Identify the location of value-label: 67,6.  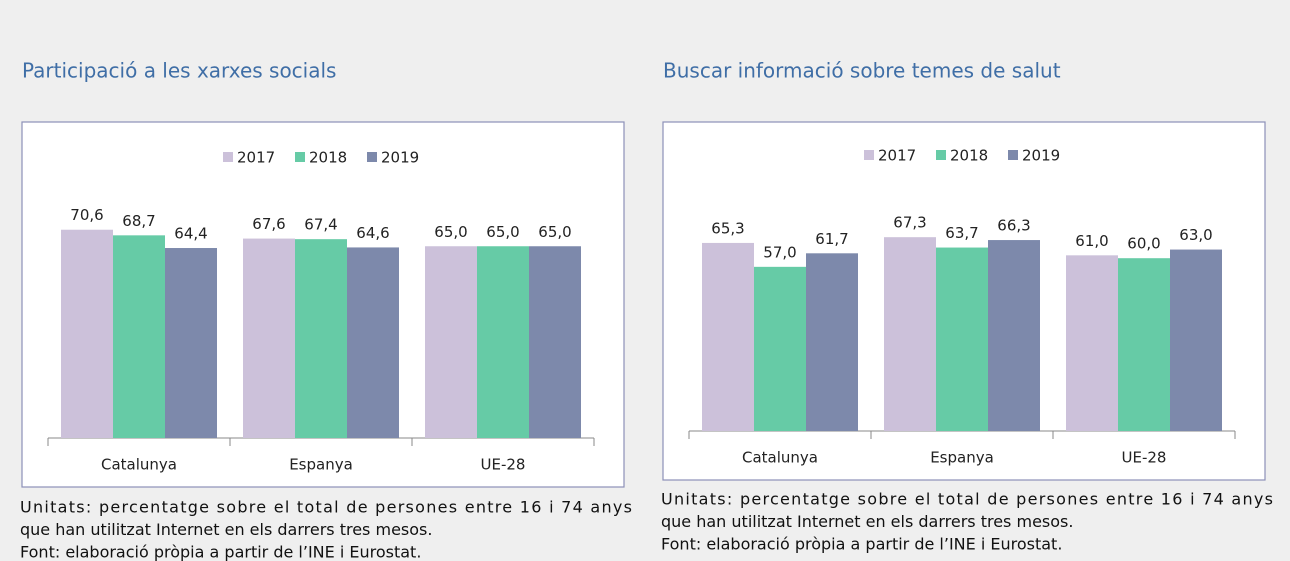
(268, 224).